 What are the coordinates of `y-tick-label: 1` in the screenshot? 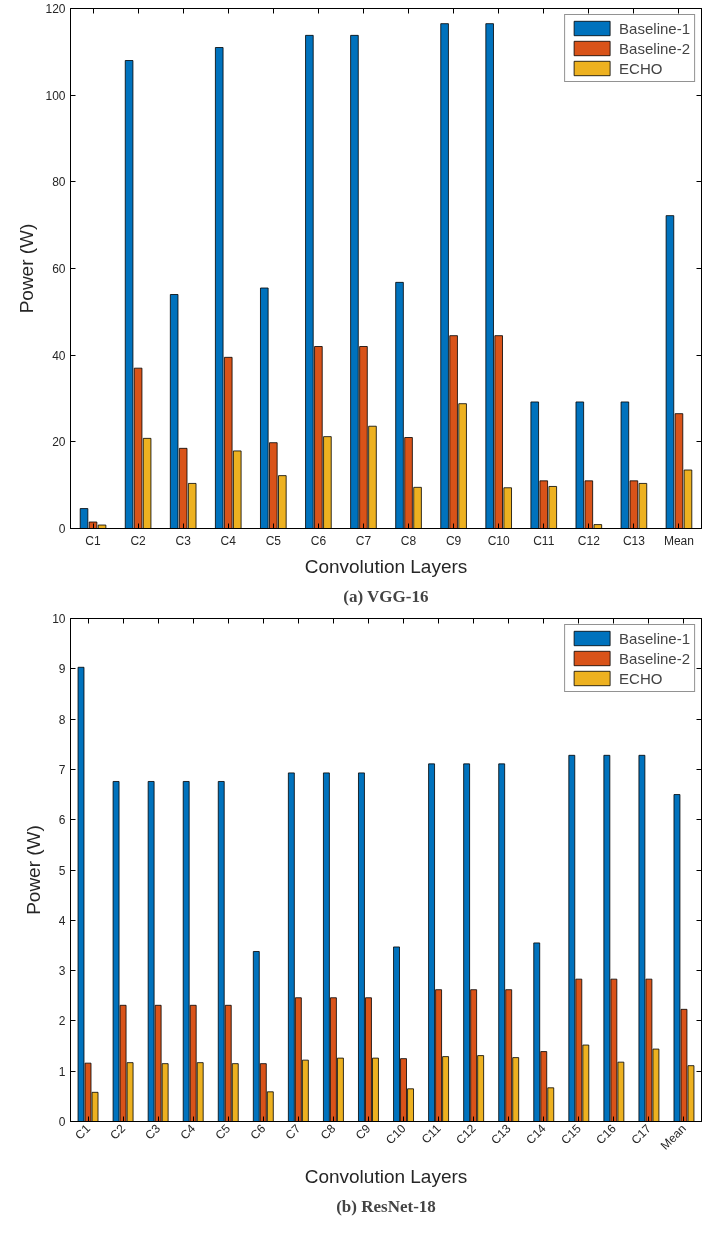 It's located at (62, 1071).